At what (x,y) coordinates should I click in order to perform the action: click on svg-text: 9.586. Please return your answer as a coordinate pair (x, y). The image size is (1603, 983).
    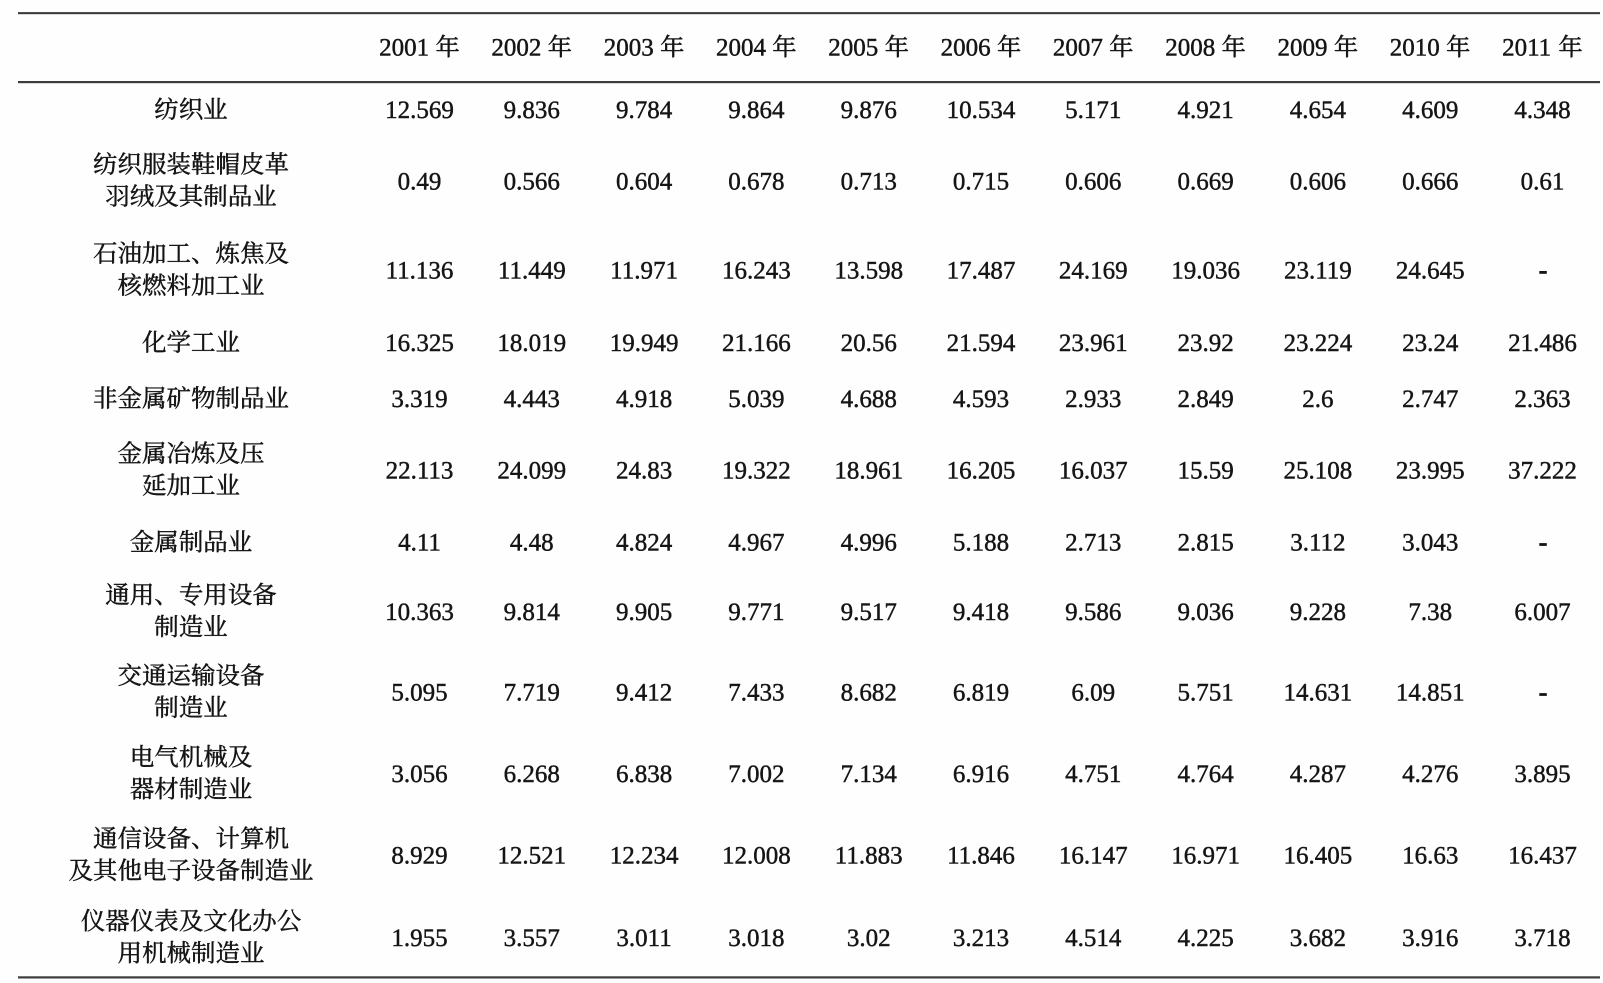
    Looking at the image, I should click on (1093, 612).